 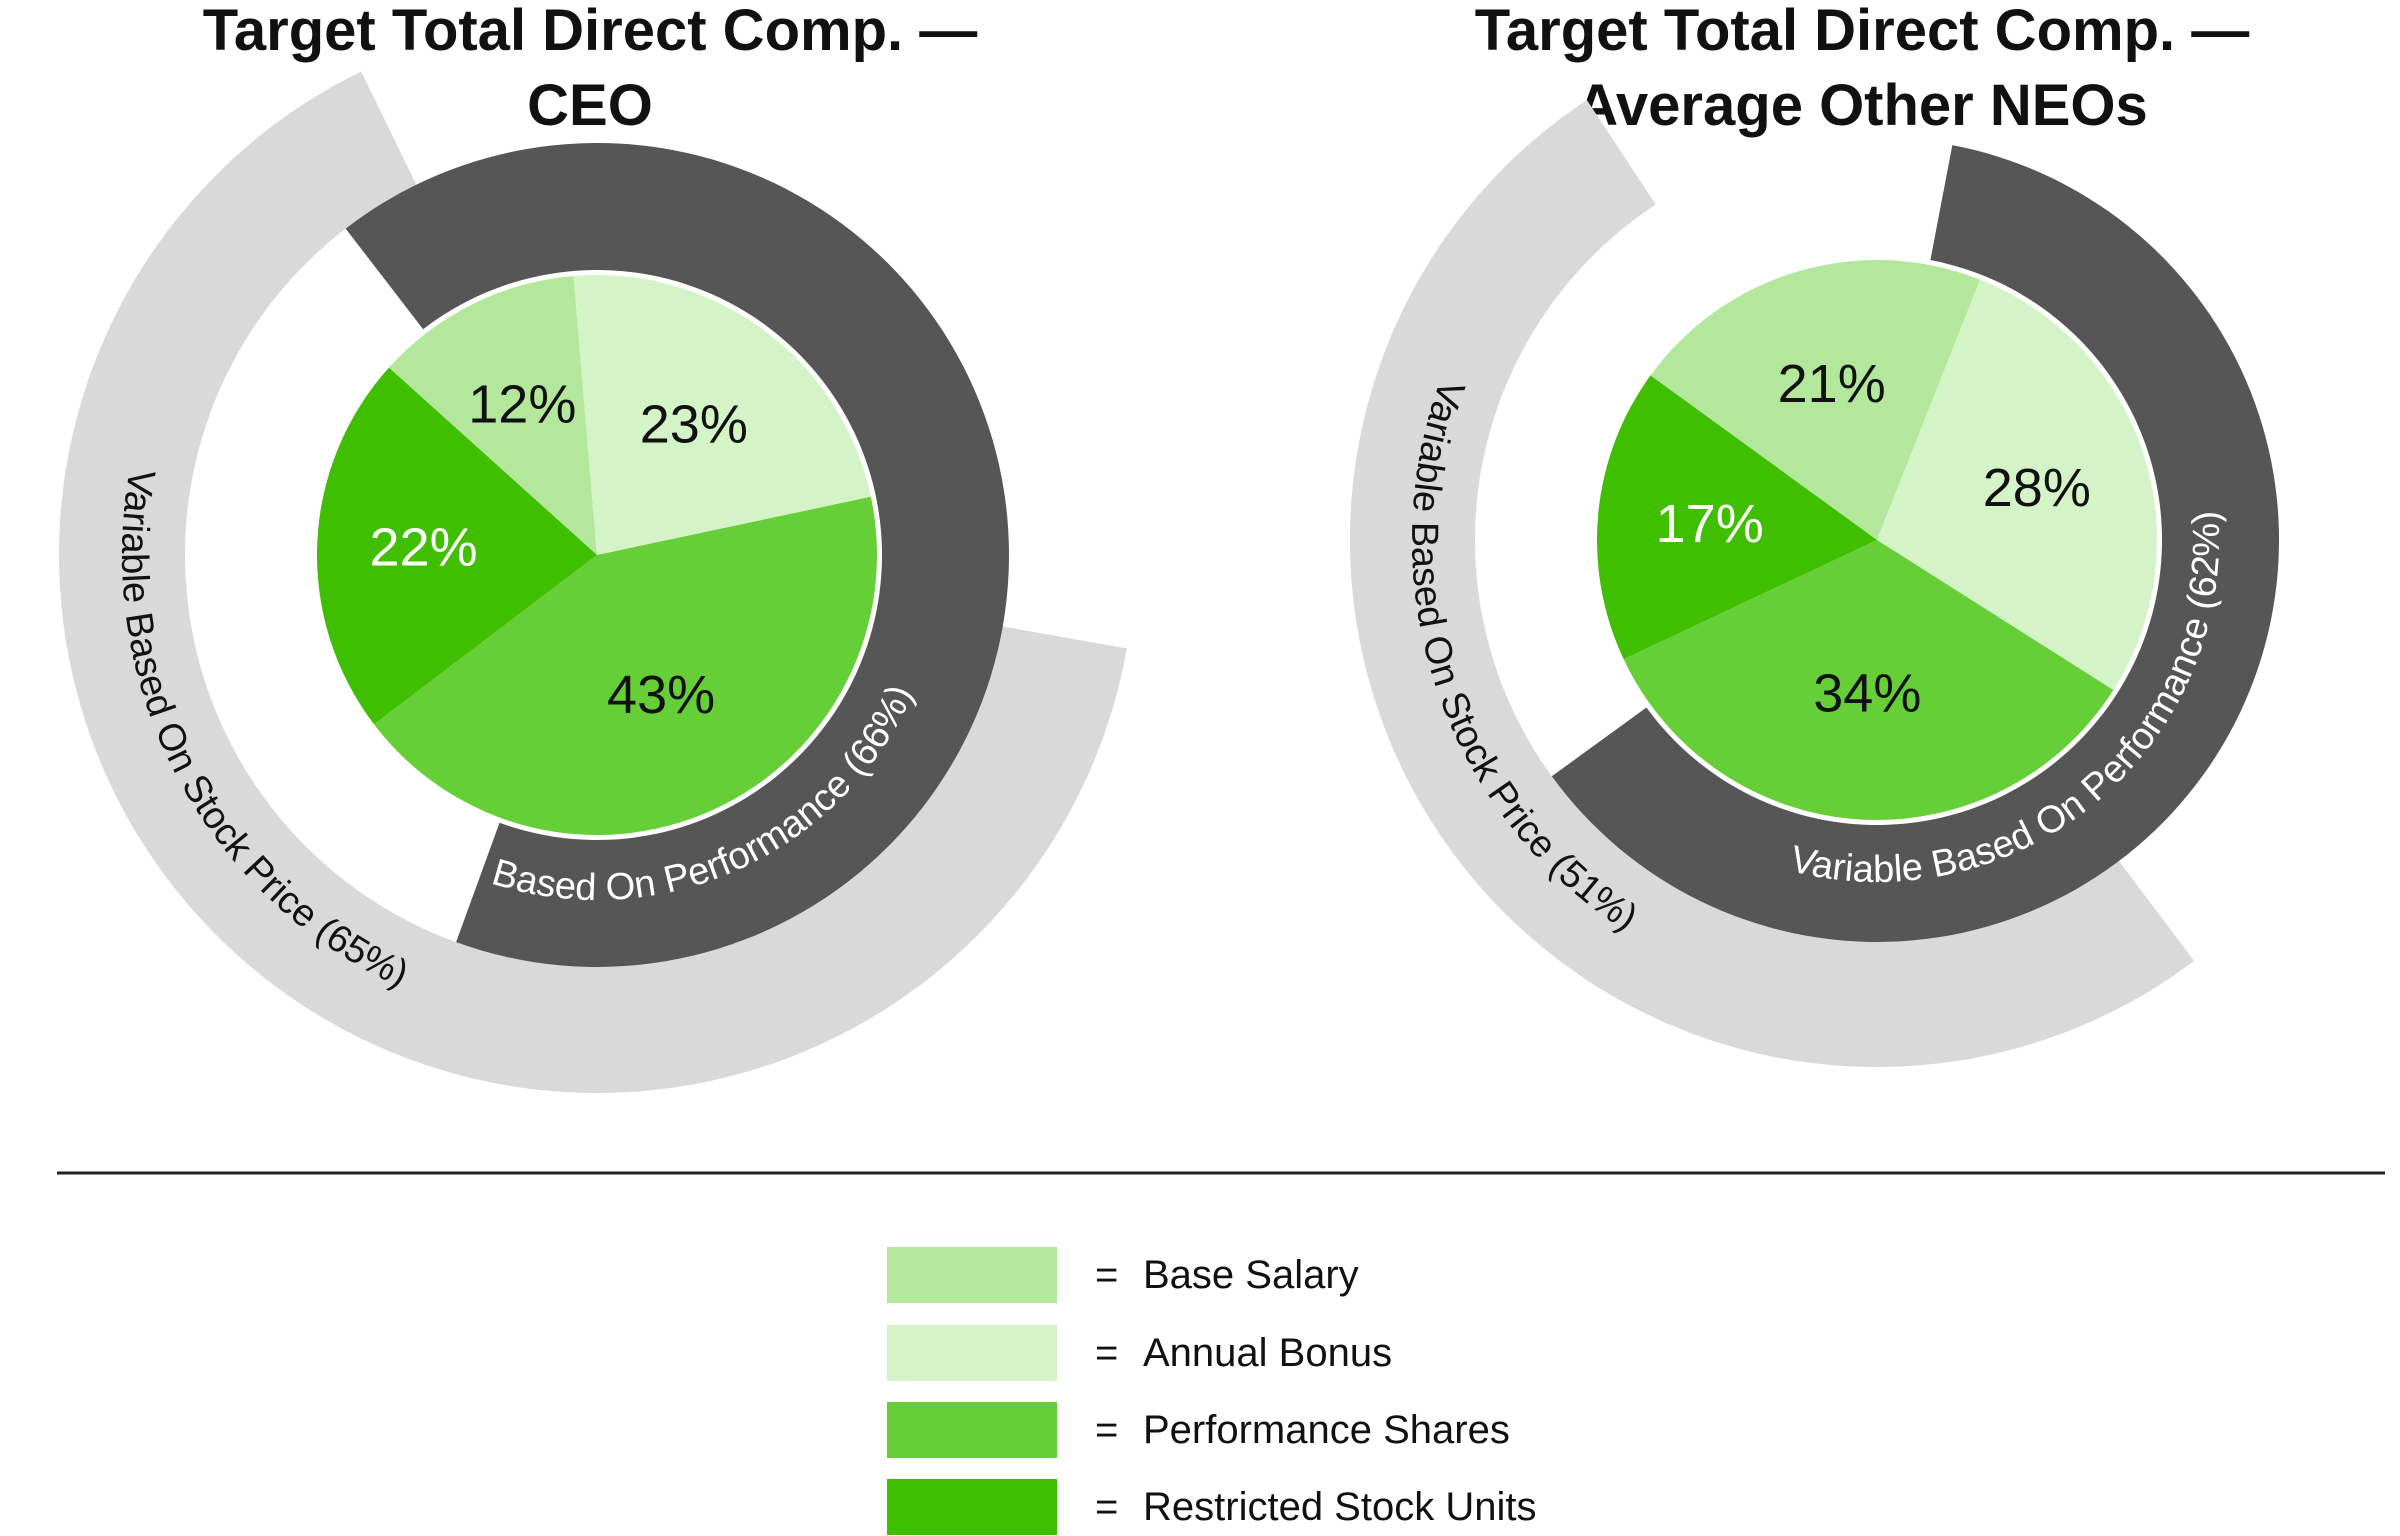 What do you see at coordinates (972, 1353) in the screenshot?
I see `legend-swatch-annual-bonus` at bounding box center [972, 1353].